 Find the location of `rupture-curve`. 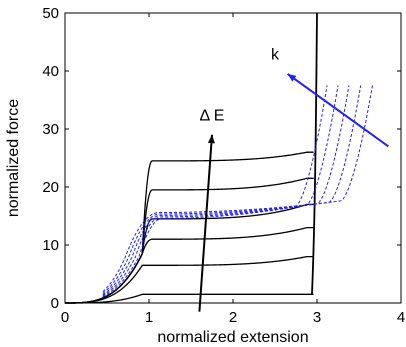

rupture-curve is located at coordinates (314, 153).